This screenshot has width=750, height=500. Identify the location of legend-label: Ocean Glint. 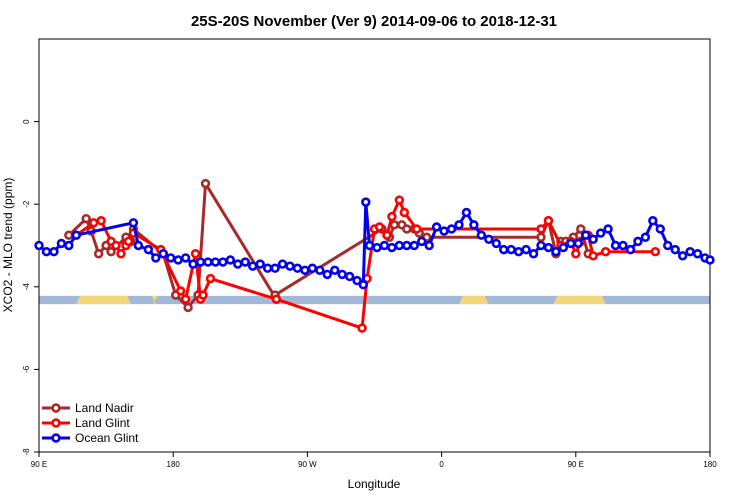
(107, 438).